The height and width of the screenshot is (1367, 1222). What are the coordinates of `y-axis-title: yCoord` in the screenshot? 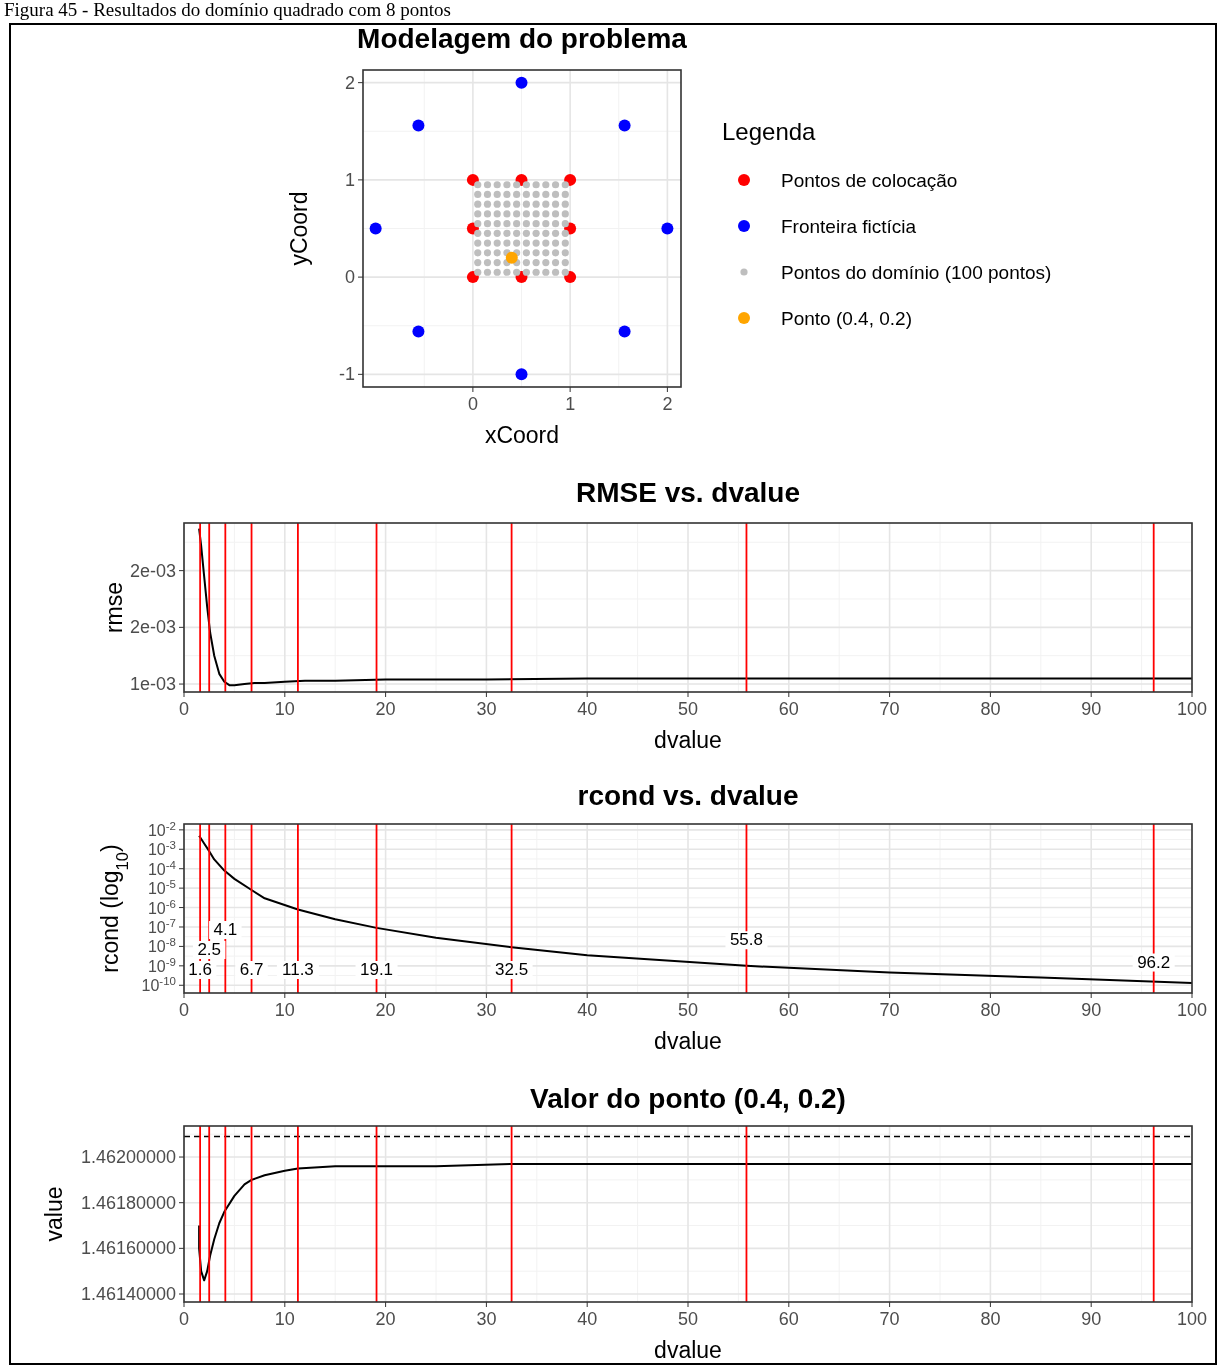 It's located at (299, 228).